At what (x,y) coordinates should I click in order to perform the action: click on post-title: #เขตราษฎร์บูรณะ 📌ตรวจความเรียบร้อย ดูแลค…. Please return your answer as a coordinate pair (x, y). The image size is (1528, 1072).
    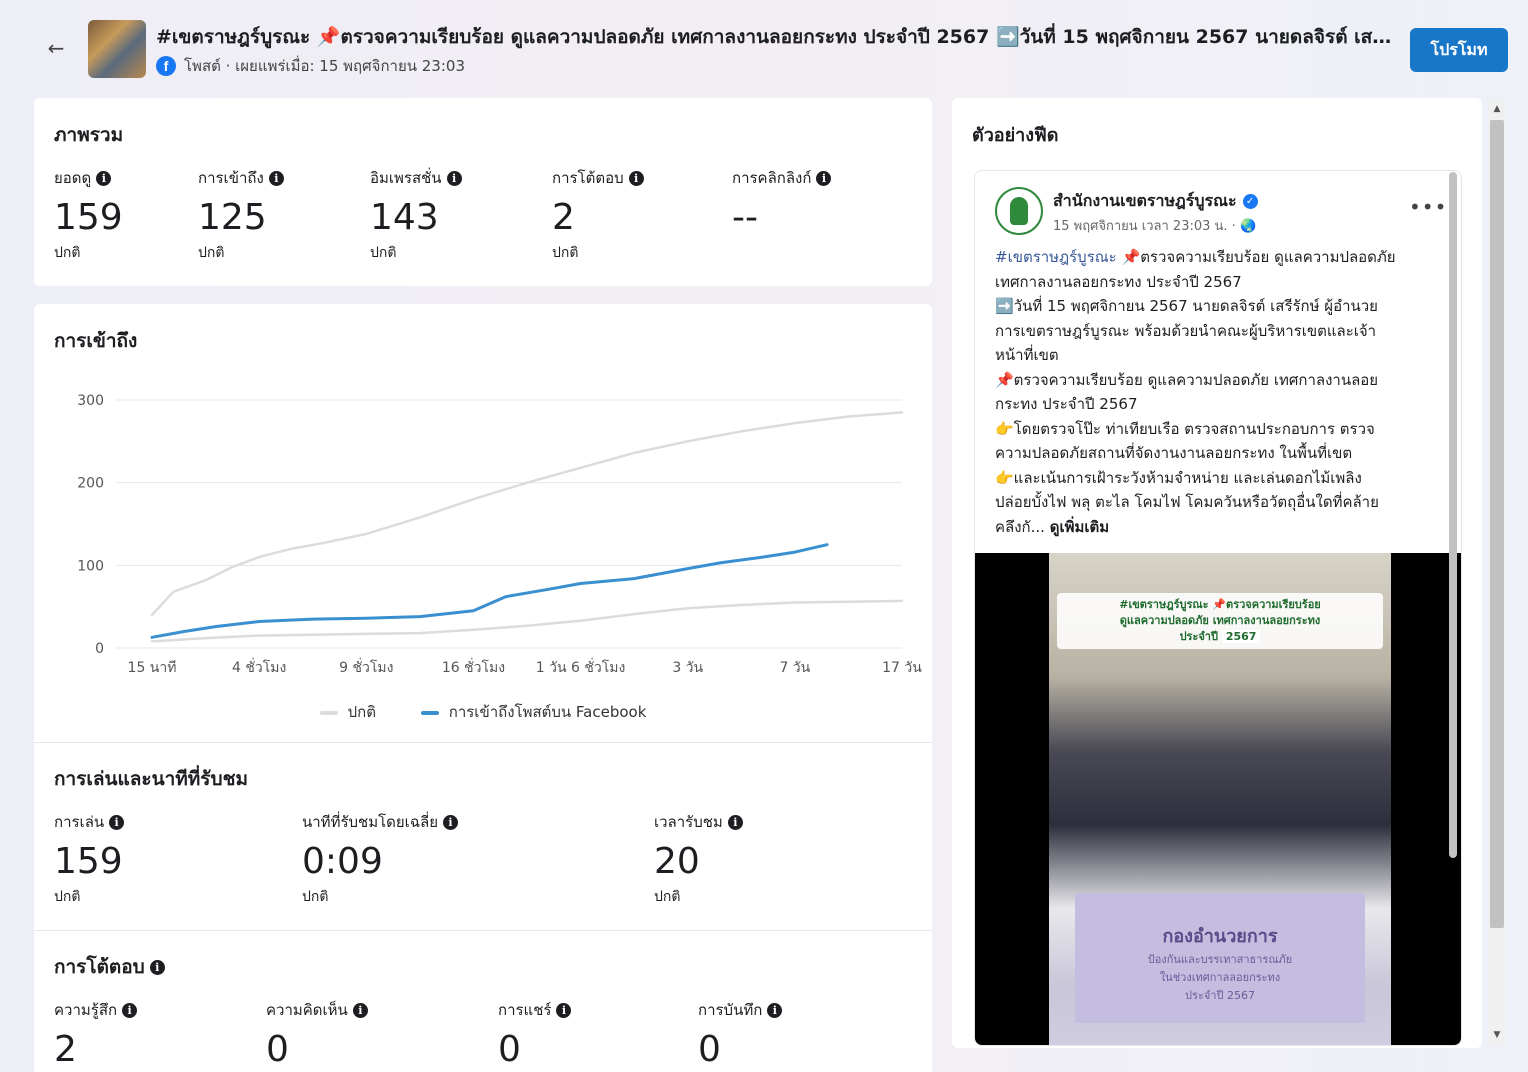
    Looking at the image, I should click on (774, 37).